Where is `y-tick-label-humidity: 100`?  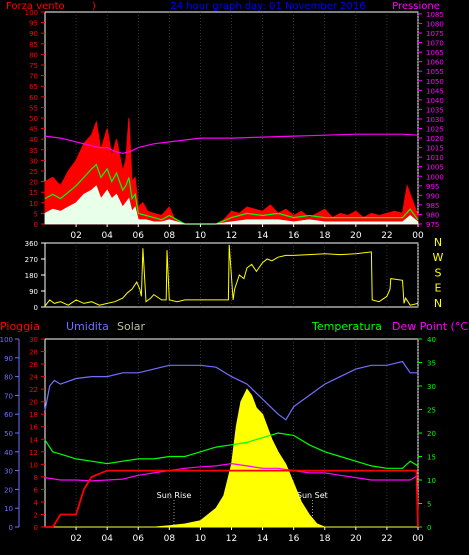
y-tick-label-humidity: 100 is located at coordinates (6, 340).